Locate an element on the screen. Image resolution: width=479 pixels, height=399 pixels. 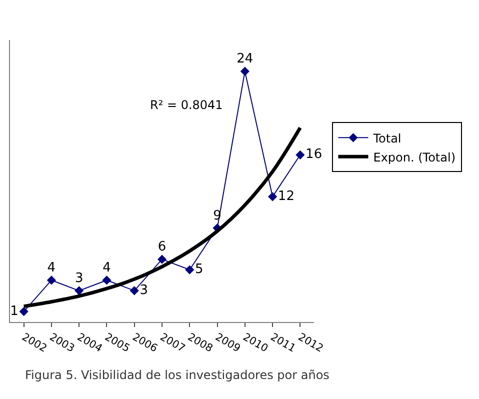
data-label: 12 is located at coordinates (286, 196).